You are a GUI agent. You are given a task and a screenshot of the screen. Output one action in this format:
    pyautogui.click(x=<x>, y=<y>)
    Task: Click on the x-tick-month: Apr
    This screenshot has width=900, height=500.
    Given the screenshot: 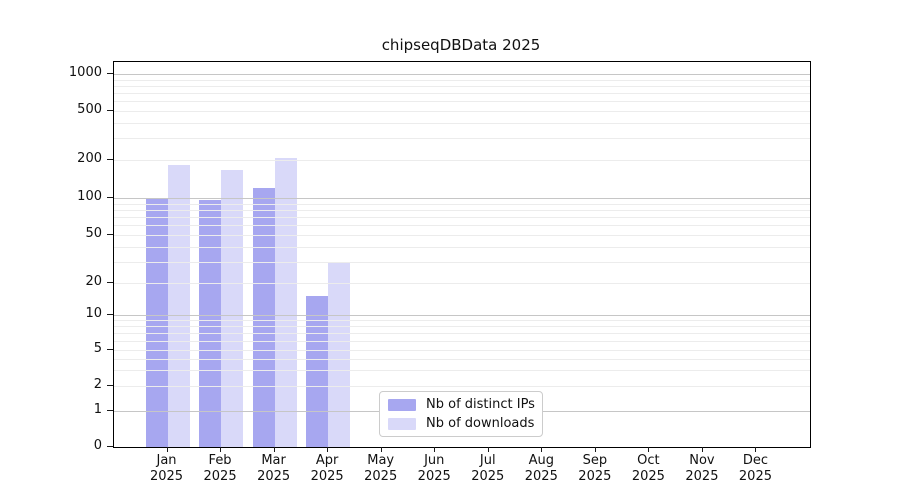 What is the action you would take?
    pyautogui.click(x=327, y=460)
    